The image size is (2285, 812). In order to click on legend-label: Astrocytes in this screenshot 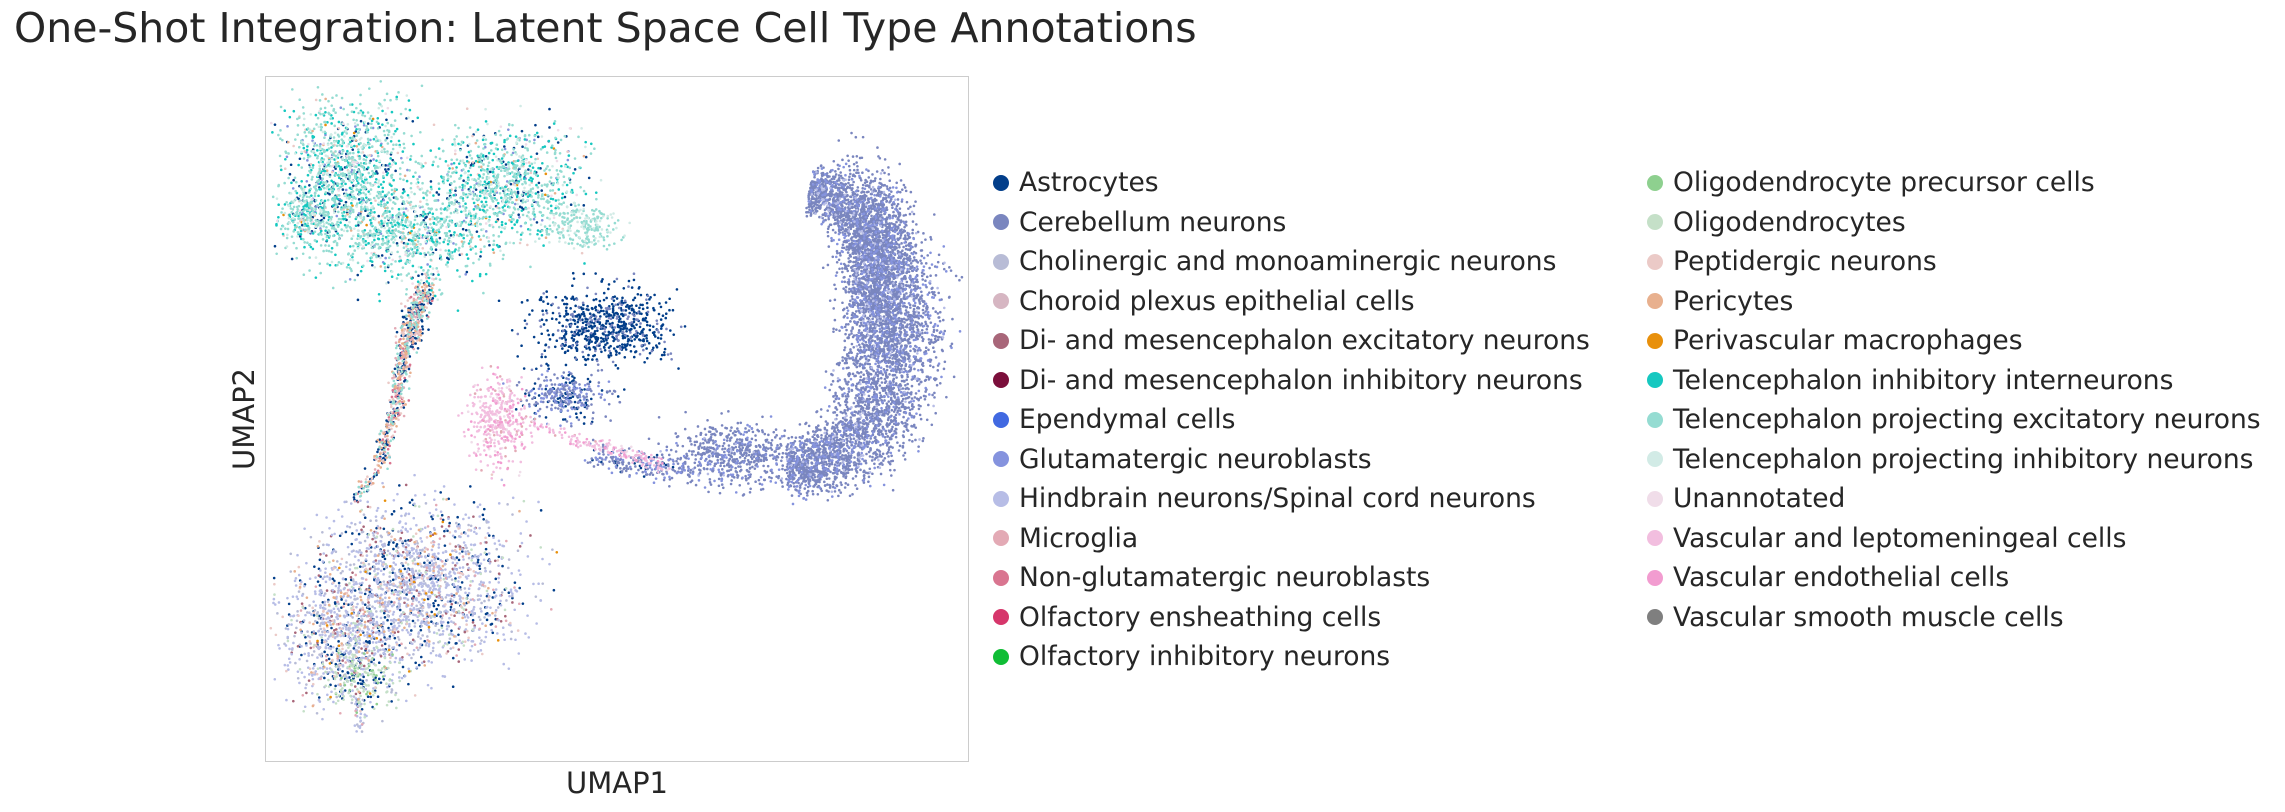, I will do `click(1089, 183)`.